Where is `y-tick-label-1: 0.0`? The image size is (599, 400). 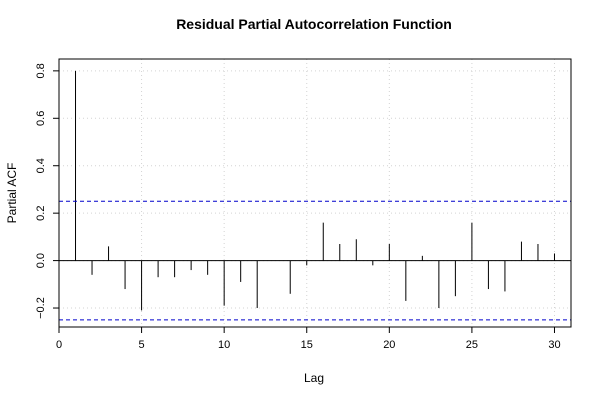 y-tick-label-1: 0.0 is located at coordinates (41, 260).